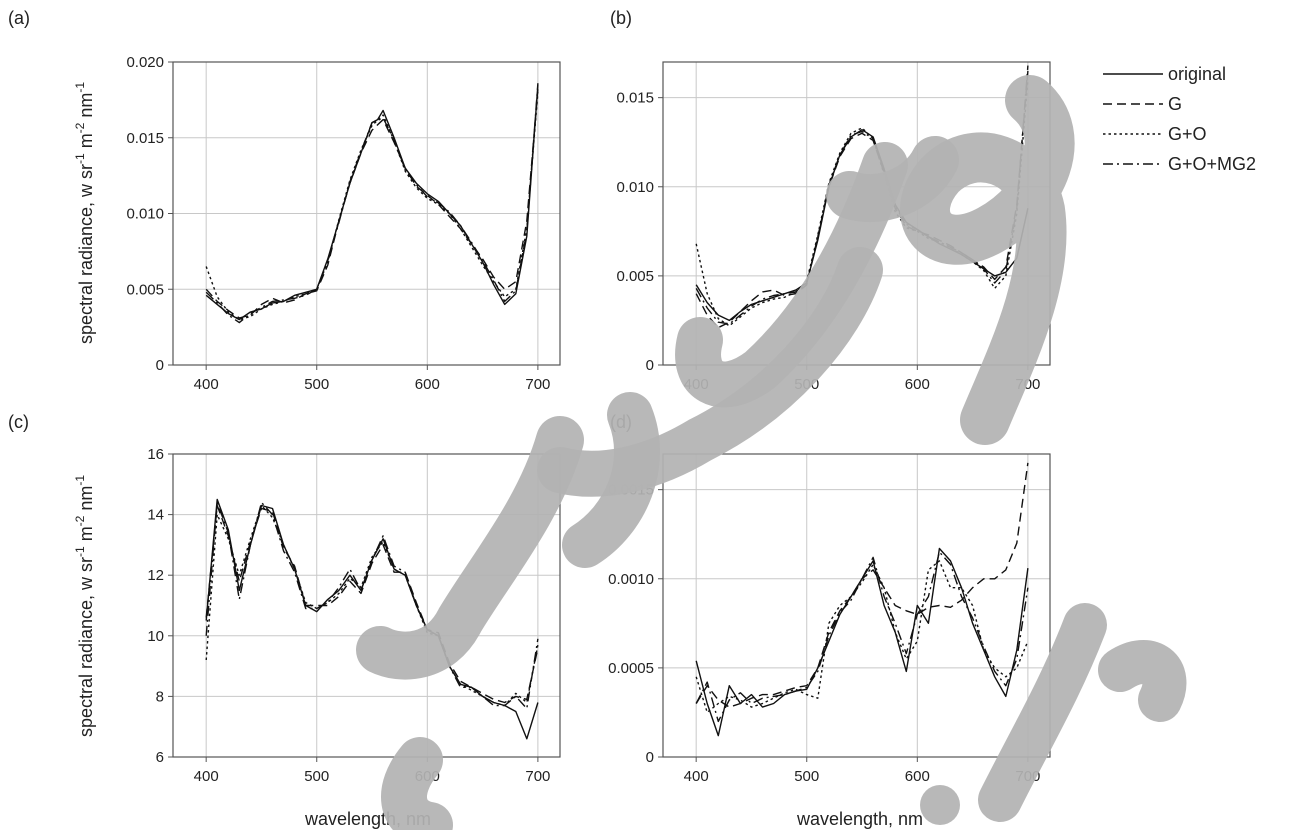 The height and width of the screenshot is (830, 1292). I want to click on panel-label-c: (c), so click(18, 422).